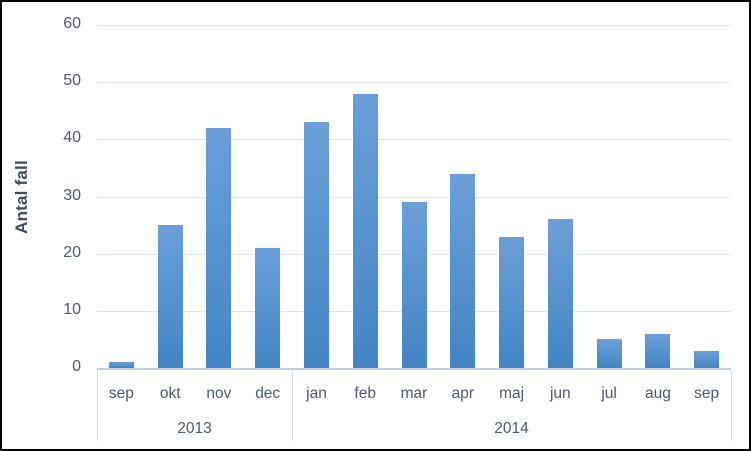  Describe the element at coordinates (72, 309) in the screenshot. I see `y-tick-label-10: 10` at that location.